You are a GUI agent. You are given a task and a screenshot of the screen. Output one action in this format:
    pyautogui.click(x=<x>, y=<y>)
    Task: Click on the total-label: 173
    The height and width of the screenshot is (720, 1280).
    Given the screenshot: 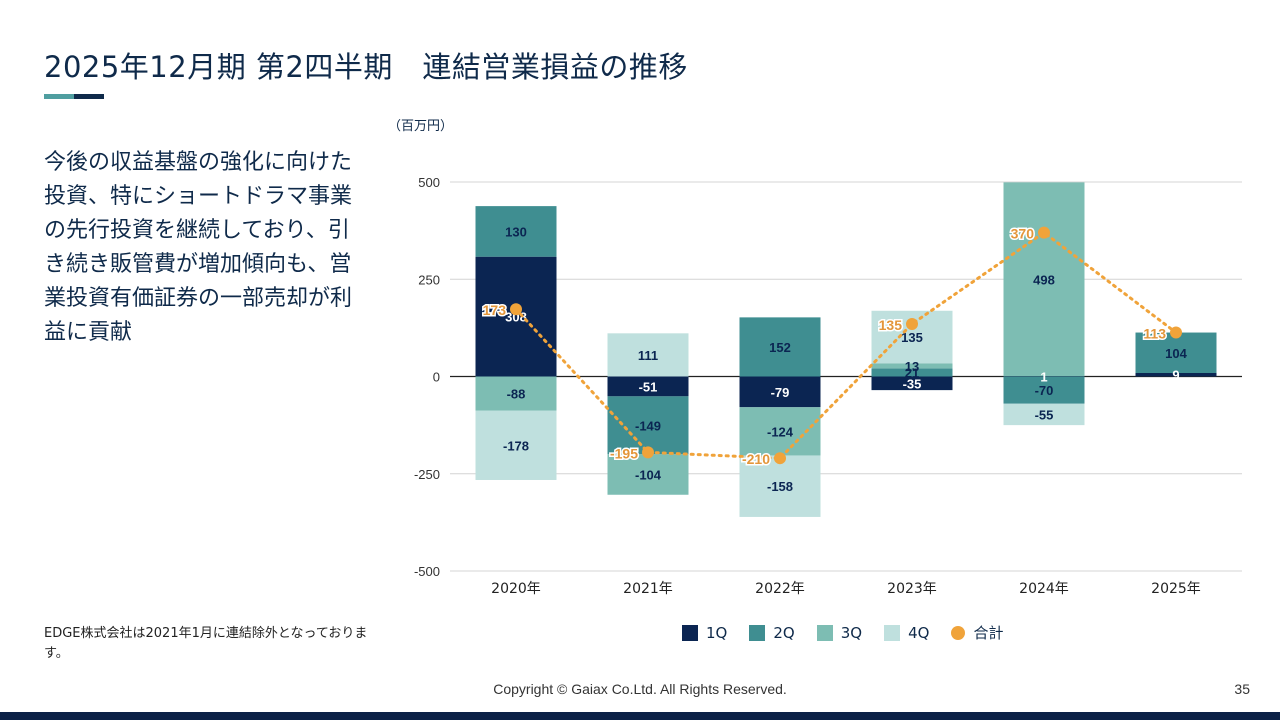 What is the action you would take?
    pyautogui.click(x=495, y=310)
    